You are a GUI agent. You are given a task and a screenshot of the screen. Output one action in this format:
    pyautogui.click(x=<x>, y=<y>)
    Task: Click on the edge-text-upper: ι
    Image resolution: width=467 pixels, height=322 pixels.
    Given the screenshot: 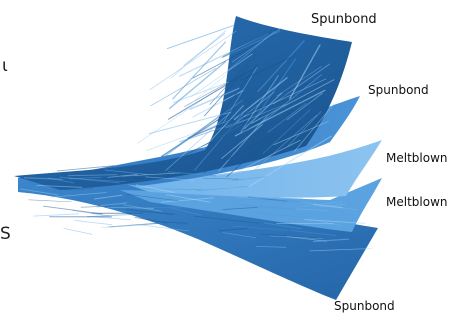 What is the action you would take?
    pyautogui.click(x=5, y=66)
    